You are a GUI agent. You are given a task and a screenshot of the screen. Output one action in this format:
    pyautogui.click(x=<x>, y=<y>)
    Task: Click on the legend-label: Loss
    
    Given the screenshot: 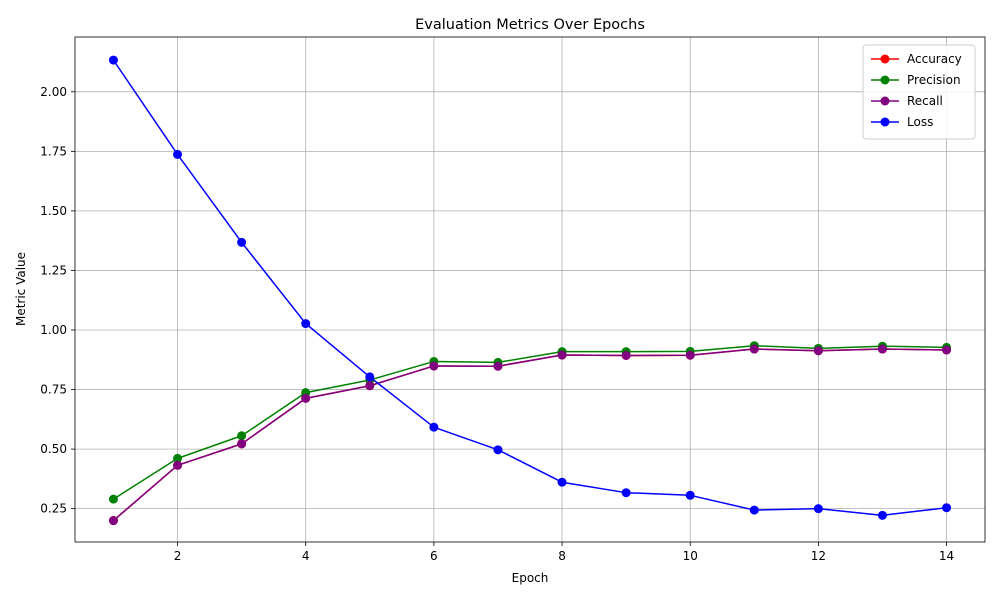 What is the action you would take?
    pyautogui.click(x=920, y=122)
    